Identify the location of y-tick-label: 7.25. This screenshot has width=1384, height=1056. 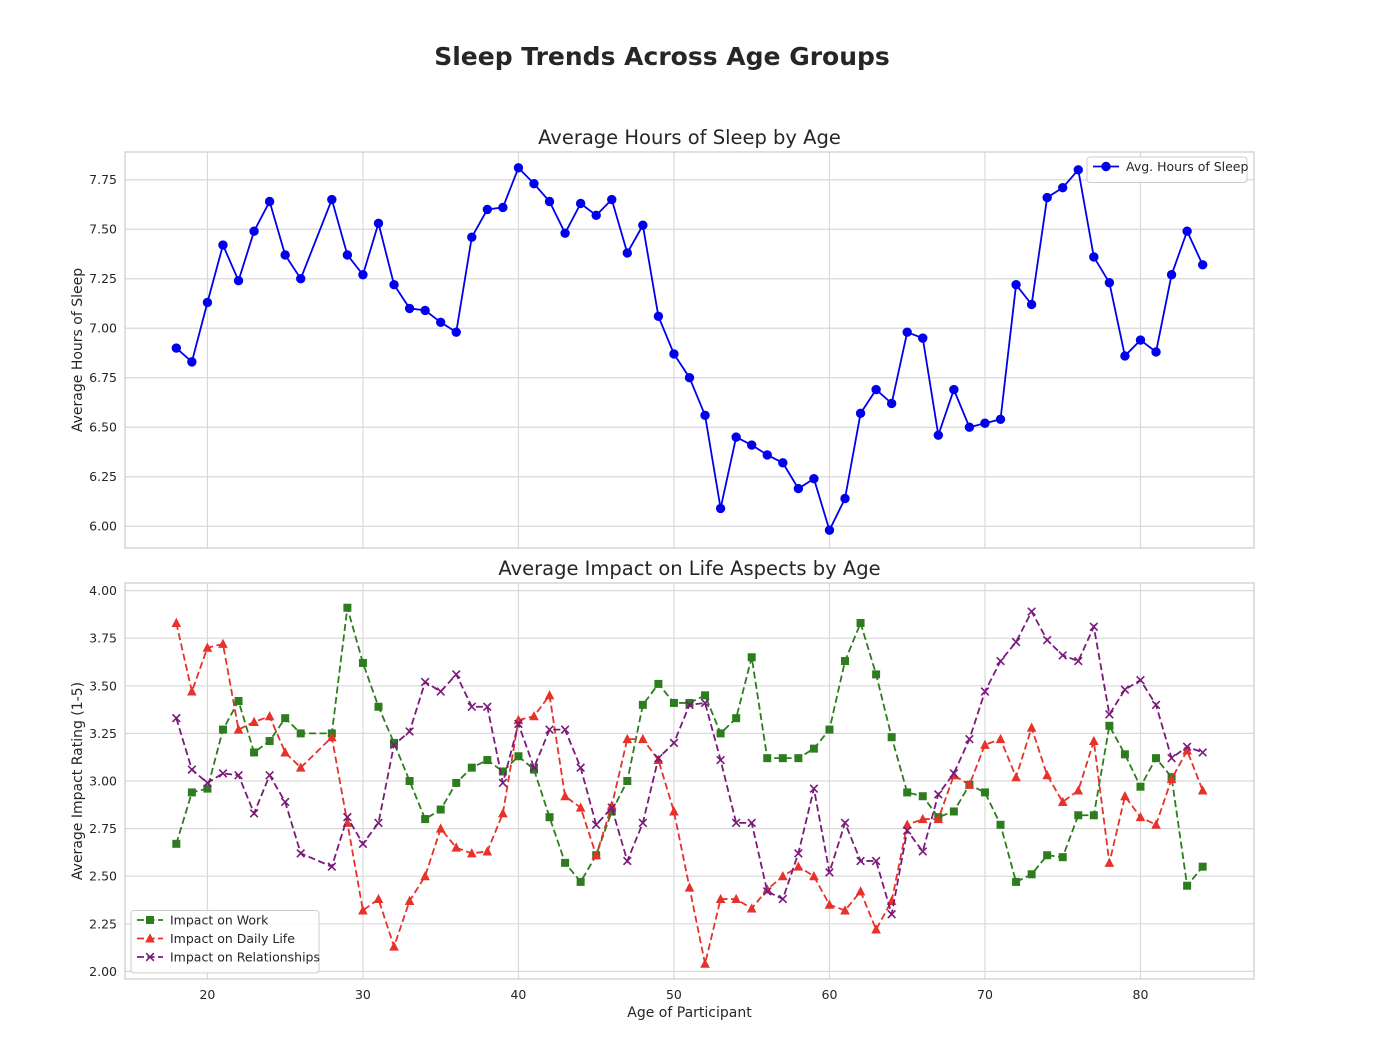
(103, 278).